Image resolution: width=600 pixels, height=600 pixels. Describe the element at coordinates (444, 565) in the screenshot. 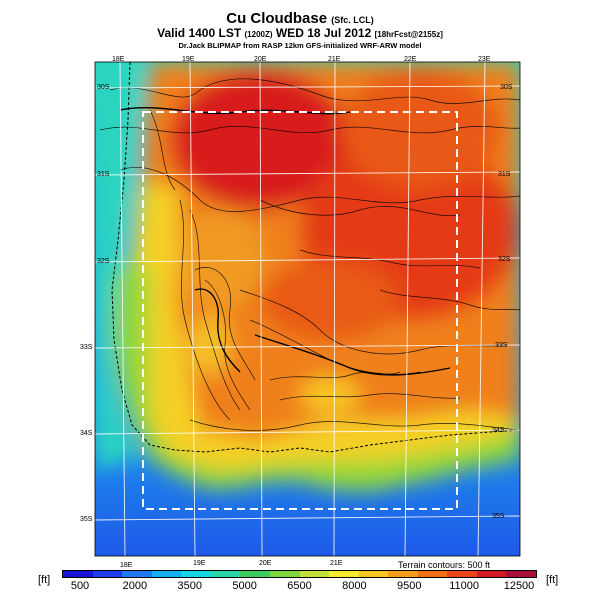

I see `contour-note: Terrain contours: 500 ft` at that location.